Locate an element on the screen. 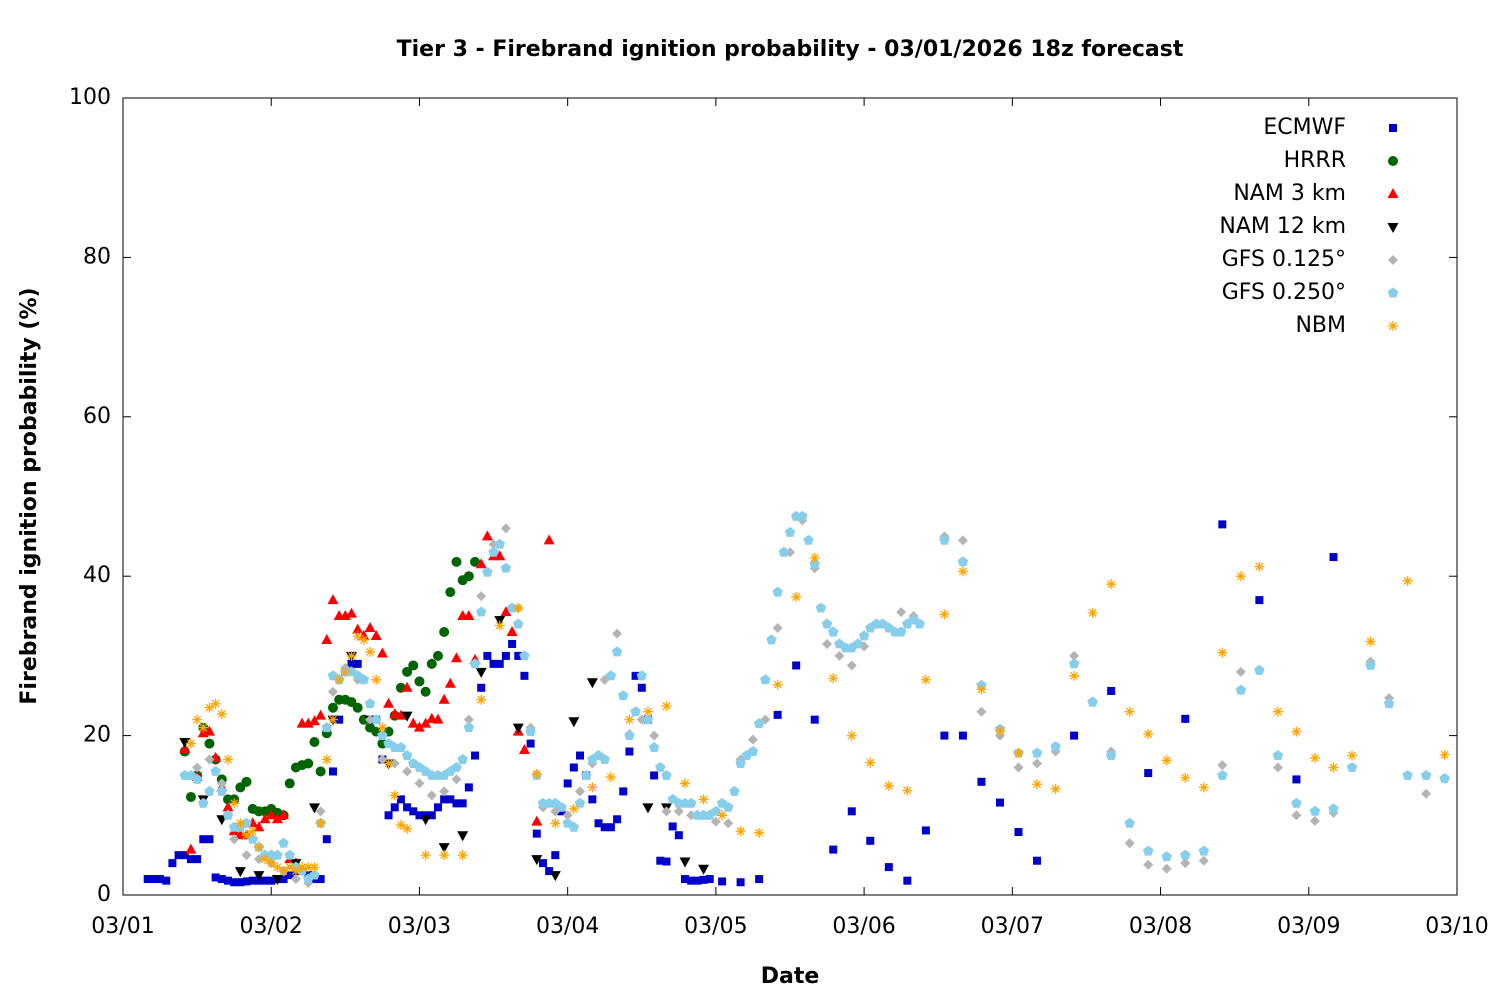 The image size is (1500, 1000). y-axis-label: Firebrand ignition probability (%) is located at coordinates (29, 495).